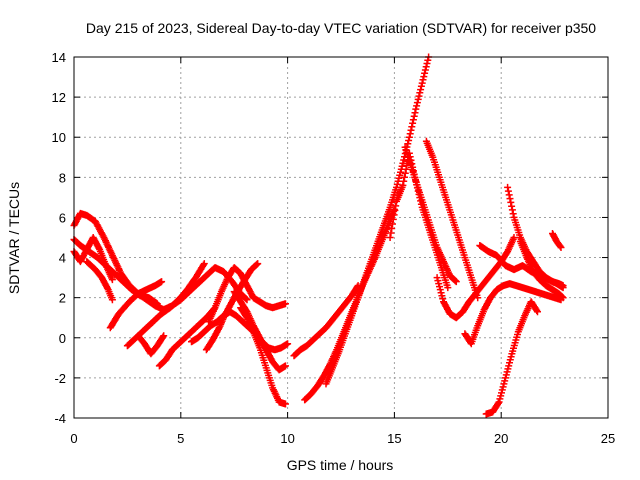 Image resolution: width=640 pixels, height=480 pixels. Describe the element at coordinates (60, 418) in the screenshot. I see `y-tick-label: -4` at that location.